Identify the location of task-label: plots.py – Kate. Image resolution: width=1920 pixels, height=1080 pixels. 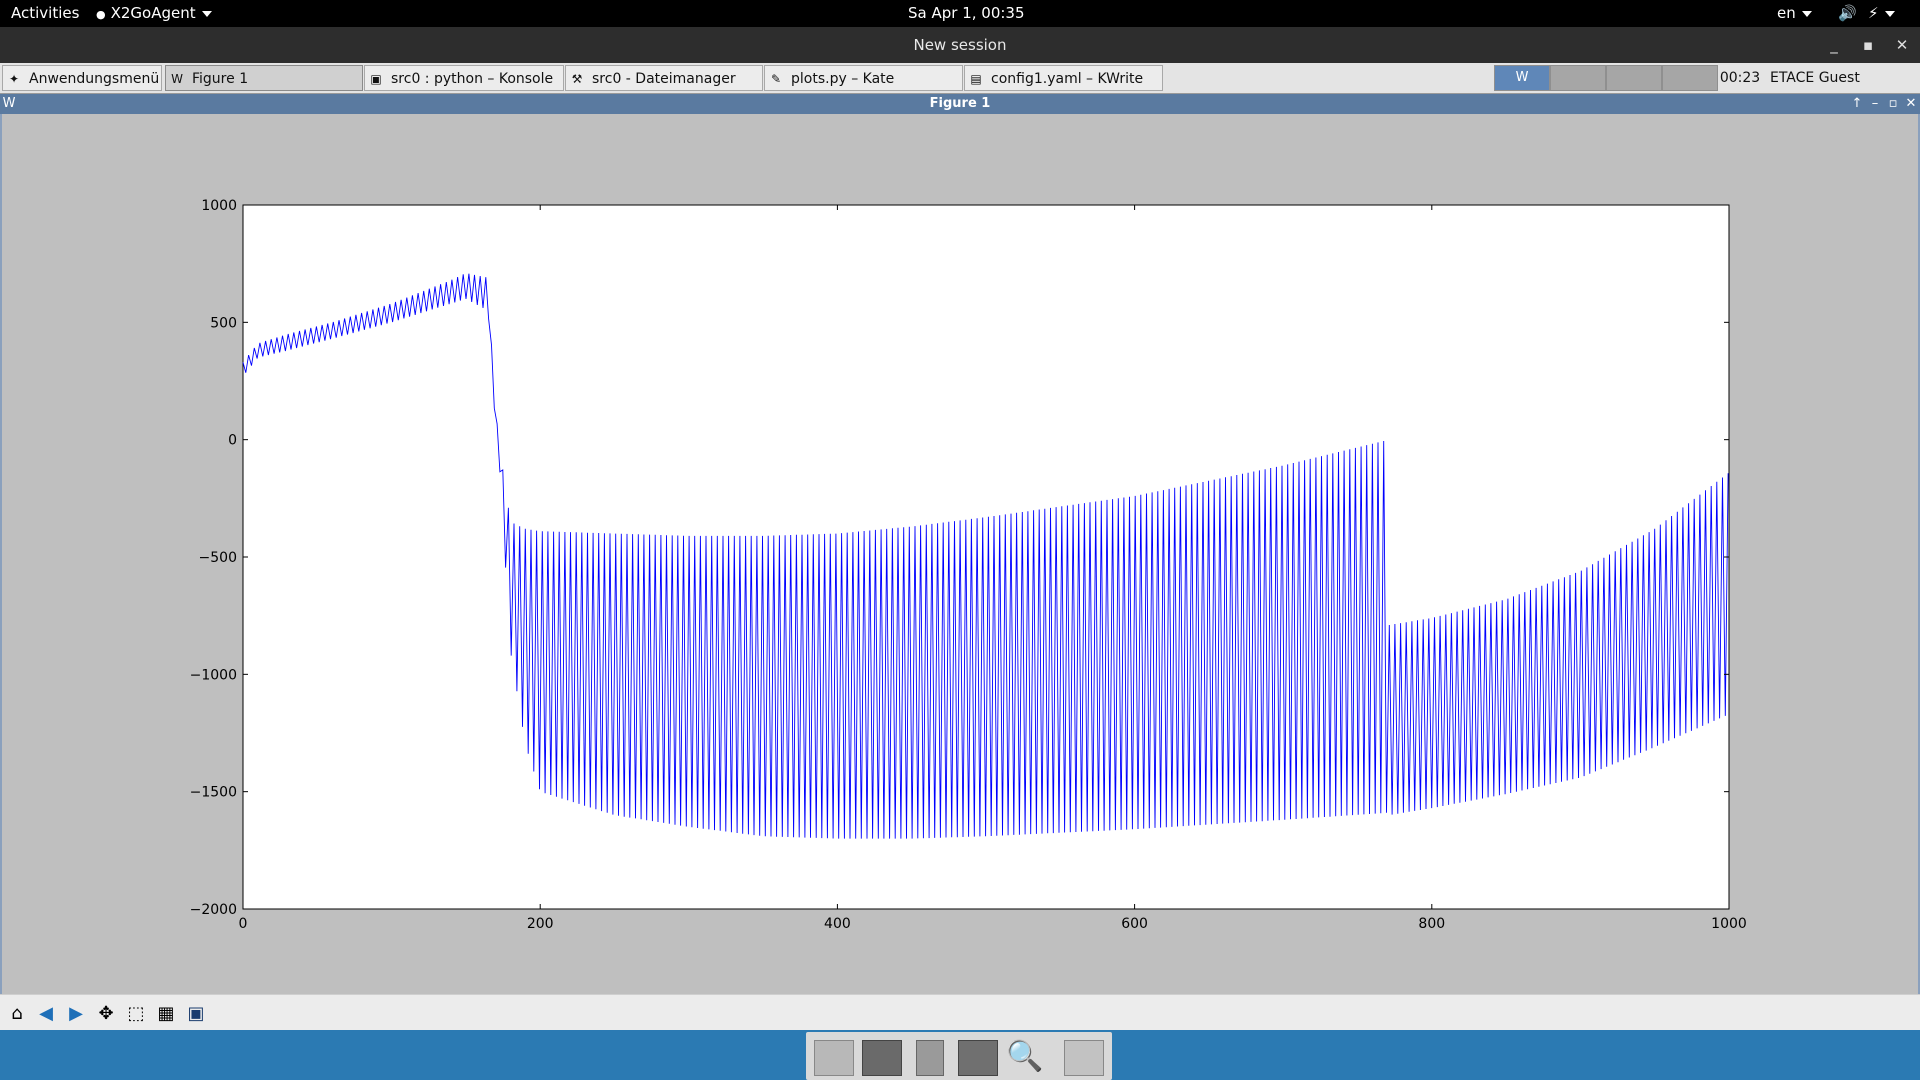
(843, 79).